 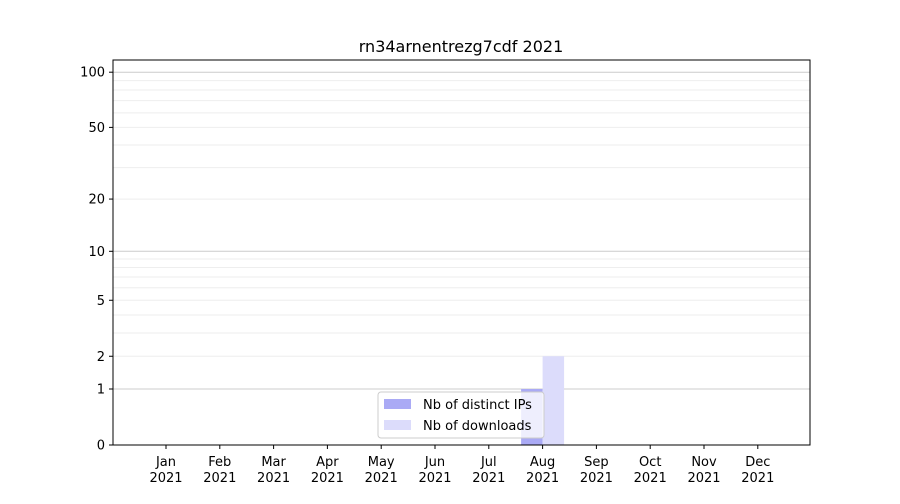 What do you see at coordinates (381, 462) in the screenshot?
I see `x-tick-label: May` at bounding box center [381, 462].